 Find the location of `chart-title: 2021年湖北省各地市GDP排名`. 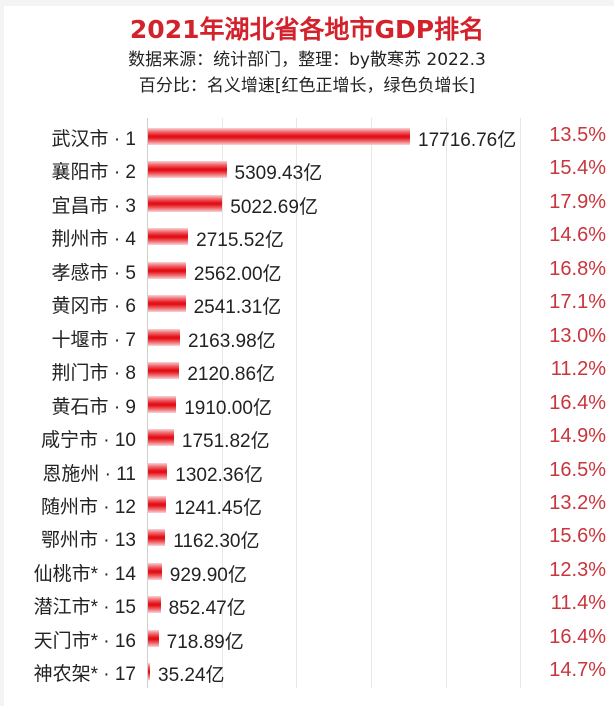

chart-title: 2021年湖北省各地市GDP排名 is located at coordinates (307, 29).